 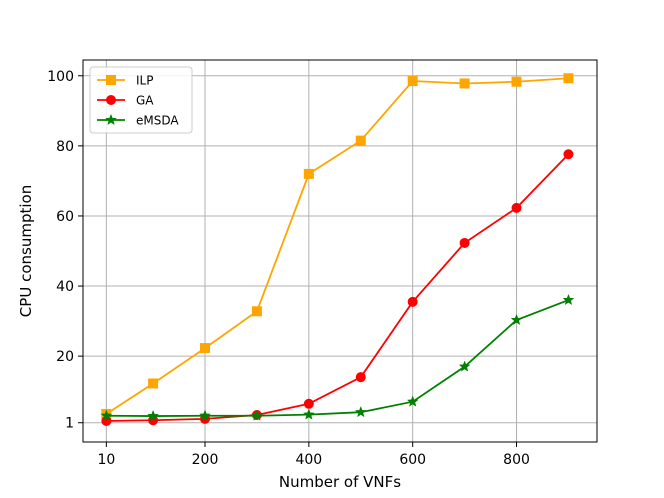 I want to click on y-tick-label: 60, so click(x=65, y=217).